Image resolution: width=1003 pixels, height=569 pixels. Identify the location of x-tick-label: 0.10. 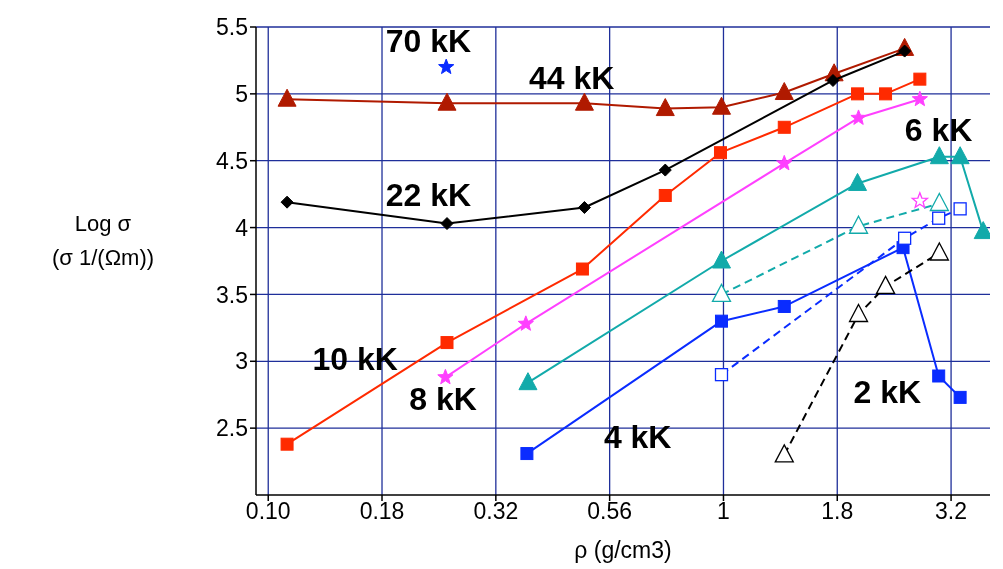
(268, 511).